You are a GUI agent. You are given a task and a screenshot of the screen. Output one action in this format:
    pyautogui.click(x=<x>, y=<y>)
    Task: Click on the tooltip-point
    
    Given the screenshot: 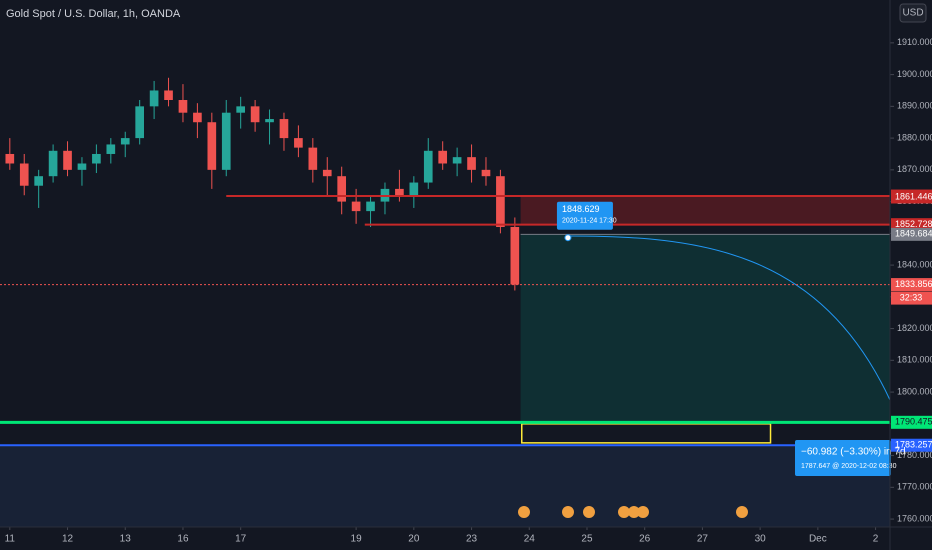 What is the action you would take?
    pyautogui.click(x=568, y=238)
    